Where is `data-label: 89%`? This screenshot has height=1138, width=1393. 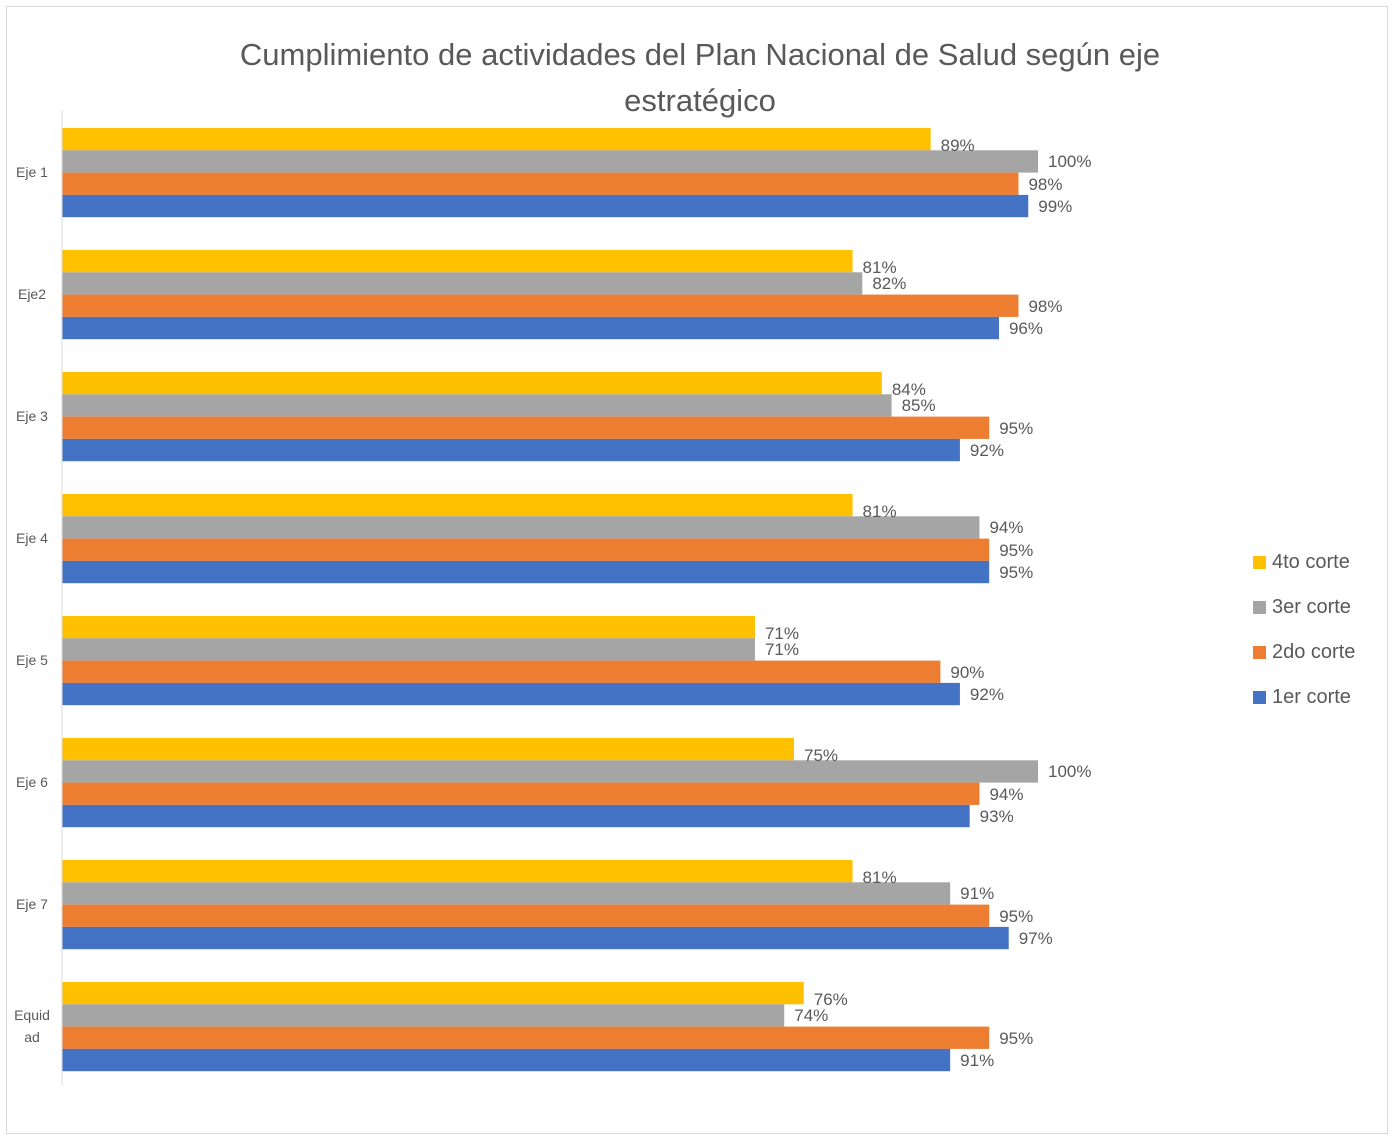
data-label: 89% is located at coordinates (957, 145).